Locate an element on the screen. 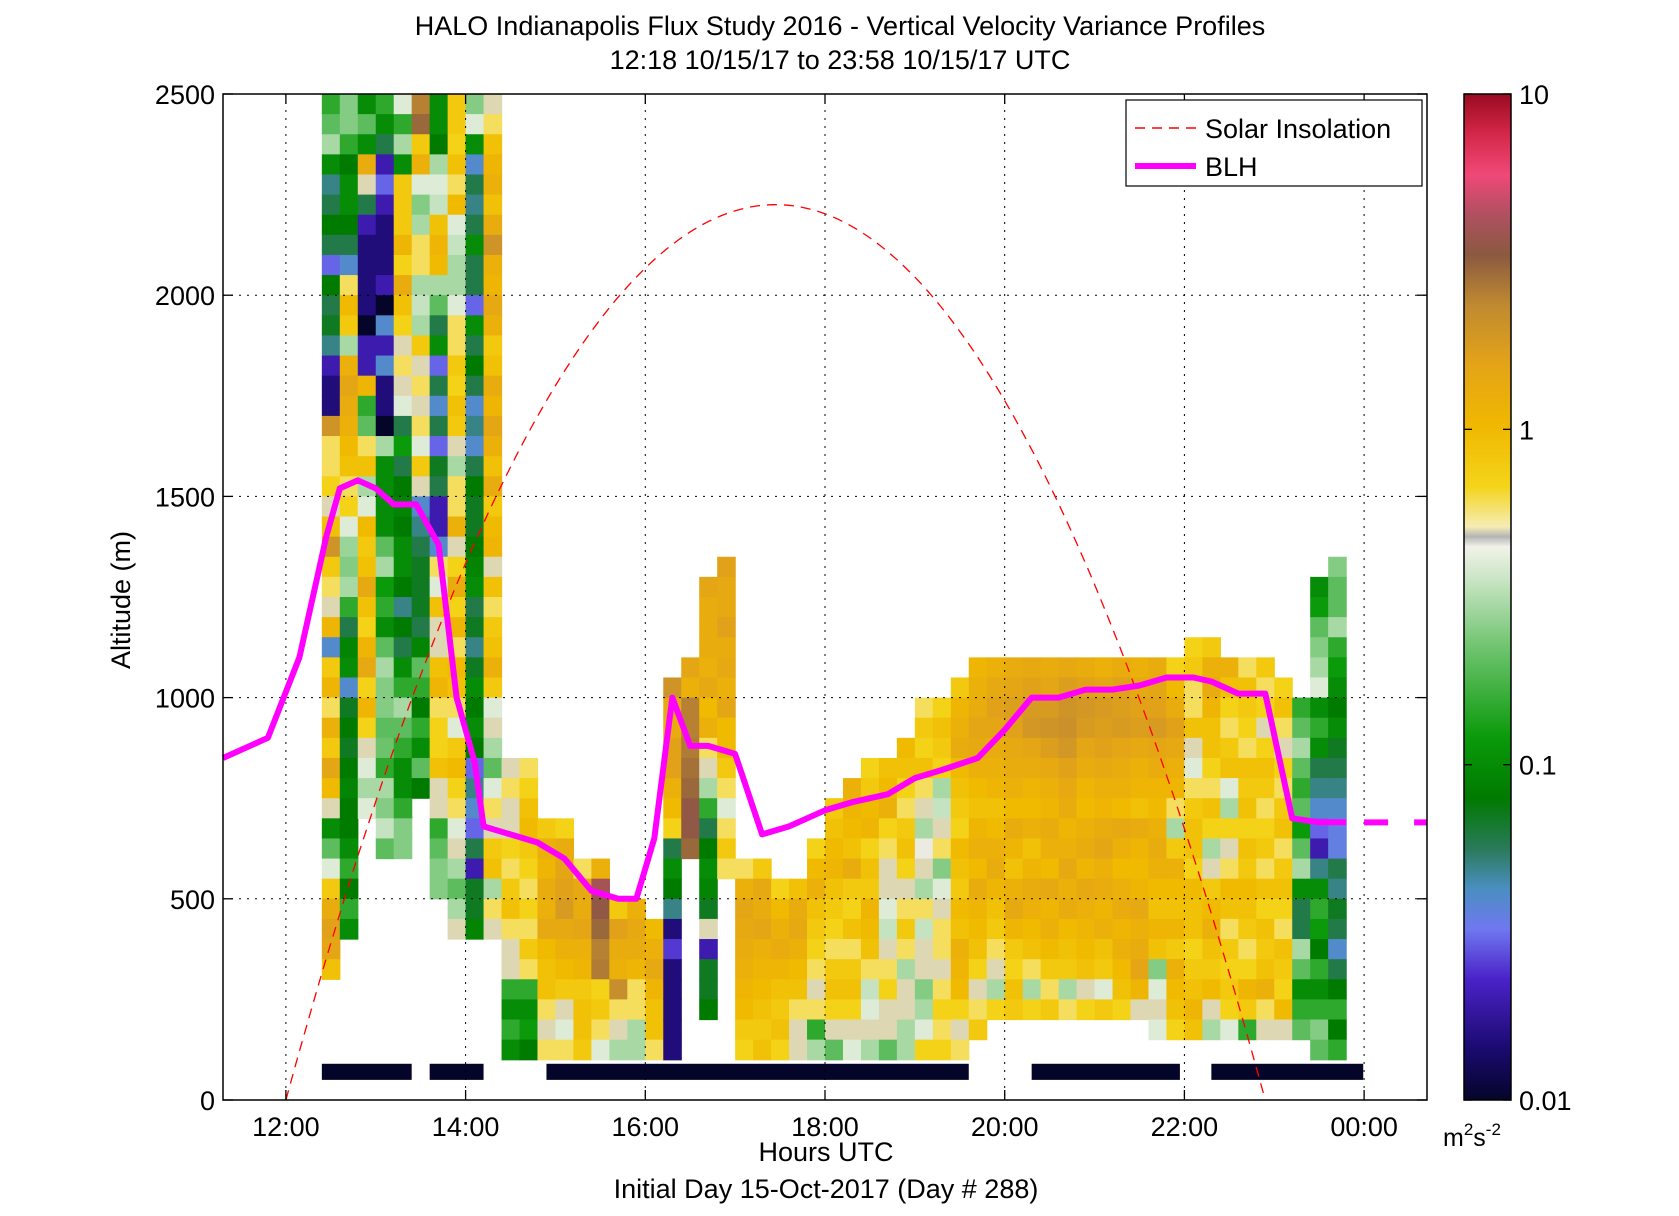 This screenshot has height=1216, width=1679. colorbar: 0.01 0.1 1 10 m2s-2 is located at coordinates (1507, 616).